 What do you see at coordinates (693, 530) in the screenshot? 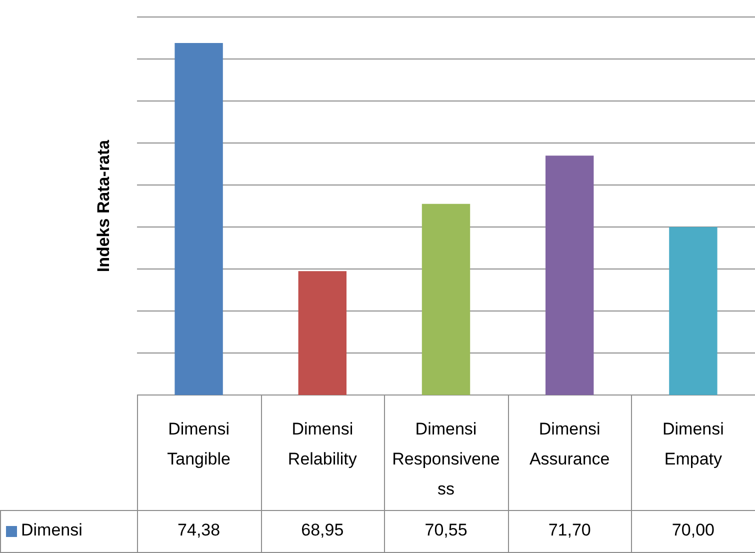
I see `data-label: 70,00` at bounding box center [693, 530].